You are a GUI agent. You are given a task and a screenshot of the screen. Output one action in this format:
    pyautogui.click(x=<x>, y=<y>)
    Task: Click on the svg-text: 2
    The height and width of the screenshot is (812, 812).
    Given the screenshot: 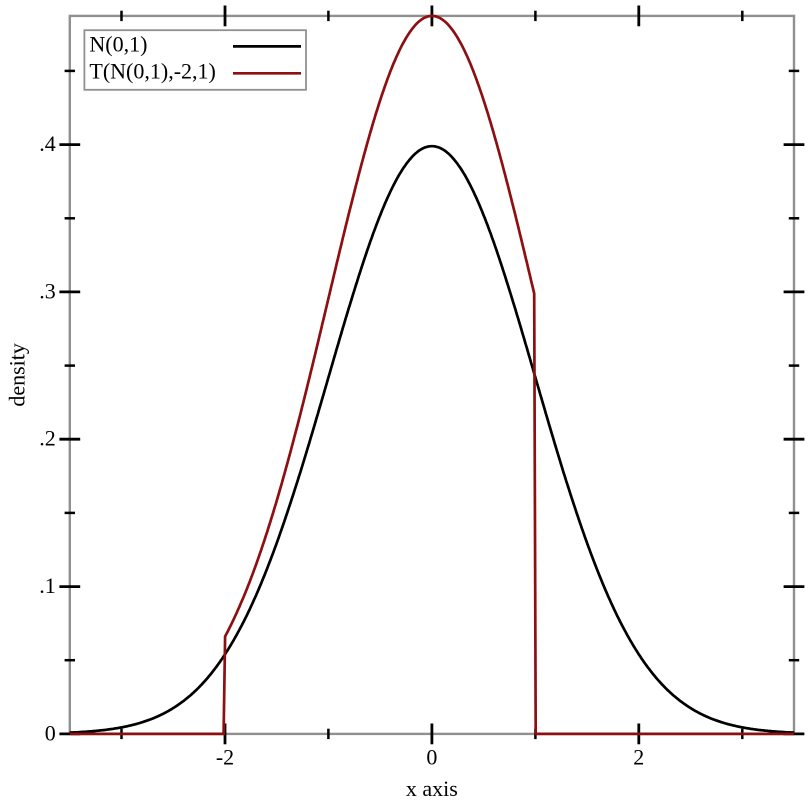 What is the action you would take?
    pyautogui.click(x=638, y=756)
    